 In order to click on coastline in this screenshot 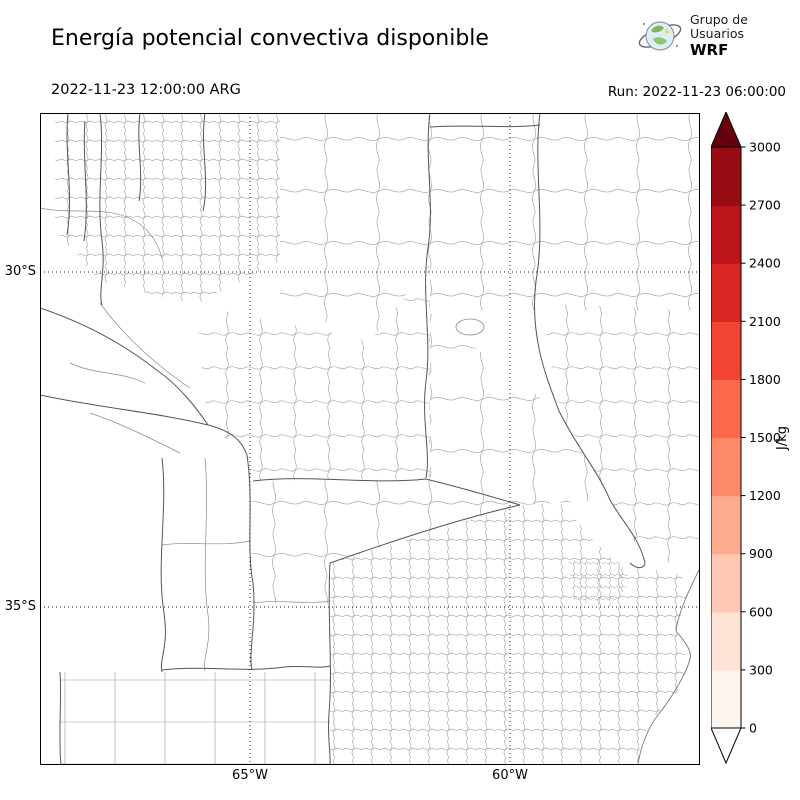, I will do `click(669, 666)`.